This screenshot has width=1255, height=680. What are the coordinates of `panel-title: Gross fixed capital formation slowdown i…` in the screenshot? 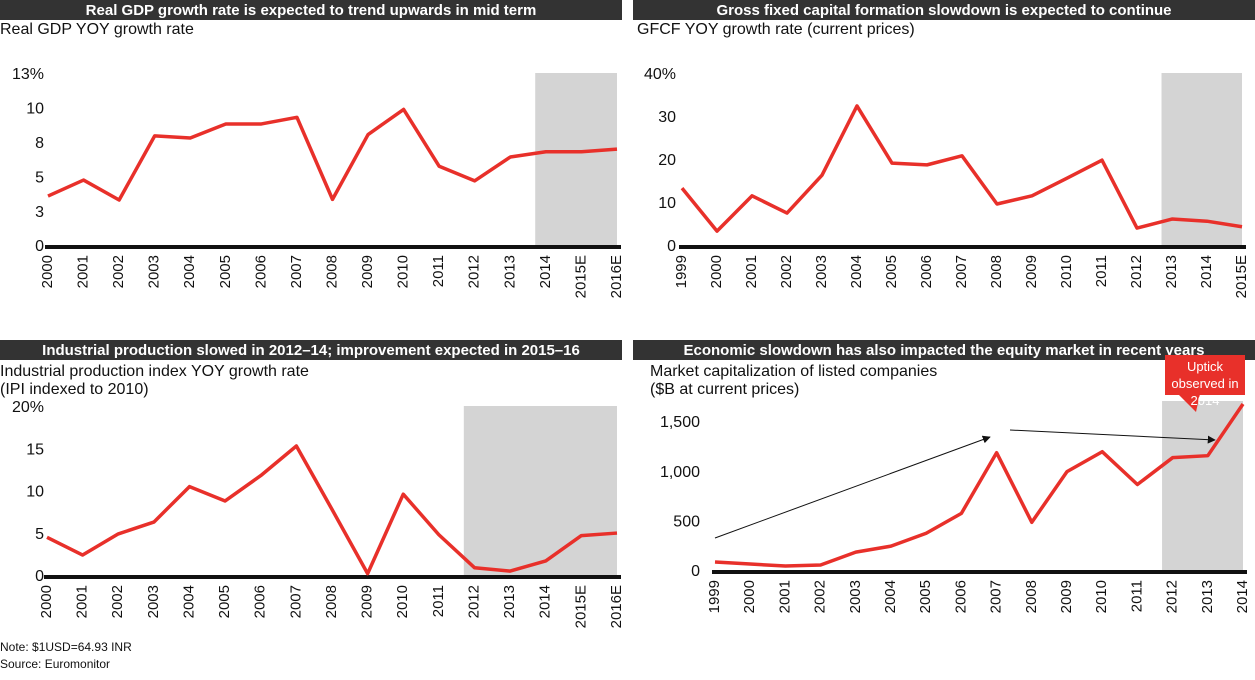 It's located at (943, 10).